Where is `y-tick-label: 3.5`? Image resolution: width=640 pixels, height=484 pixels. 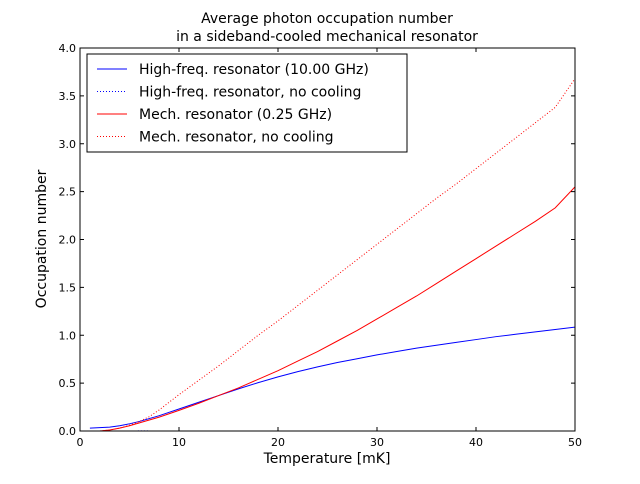
y-tick-label: 3.5 is located at coordinates (68, 96).